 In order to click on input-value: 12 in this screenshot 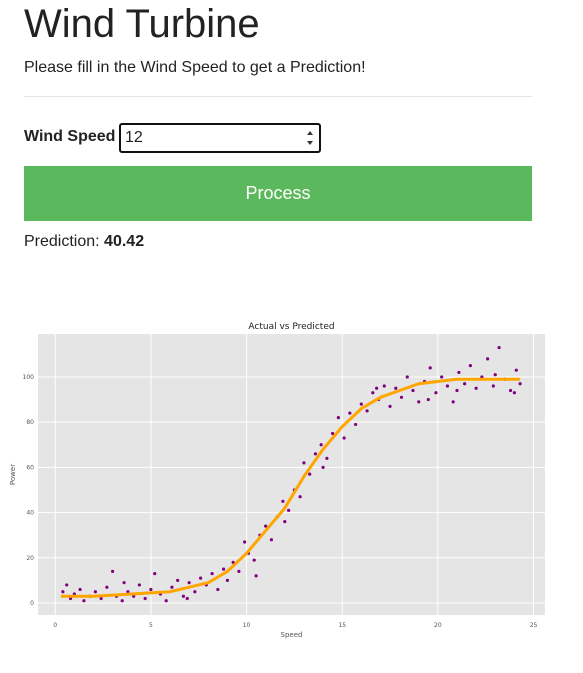, I will do `click(134, 137)`.